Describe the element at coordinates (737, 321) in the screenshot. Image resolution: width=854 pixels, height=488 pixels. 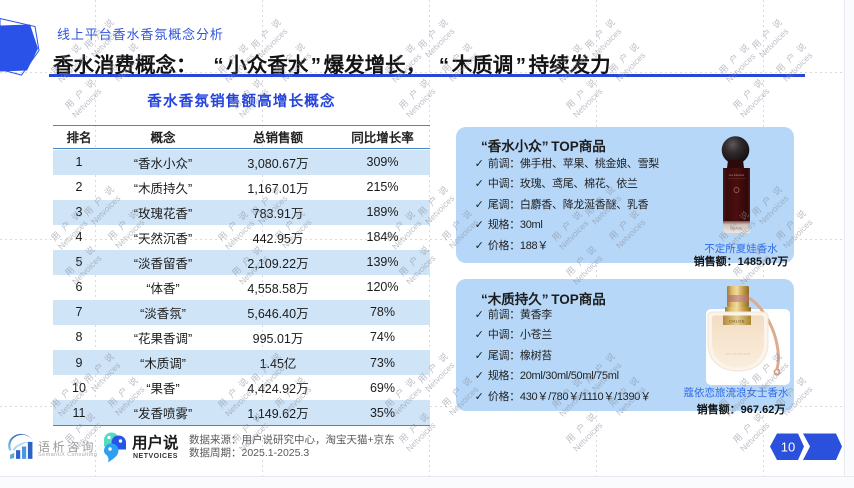
I see `svg-text: CHLOE` at that location.